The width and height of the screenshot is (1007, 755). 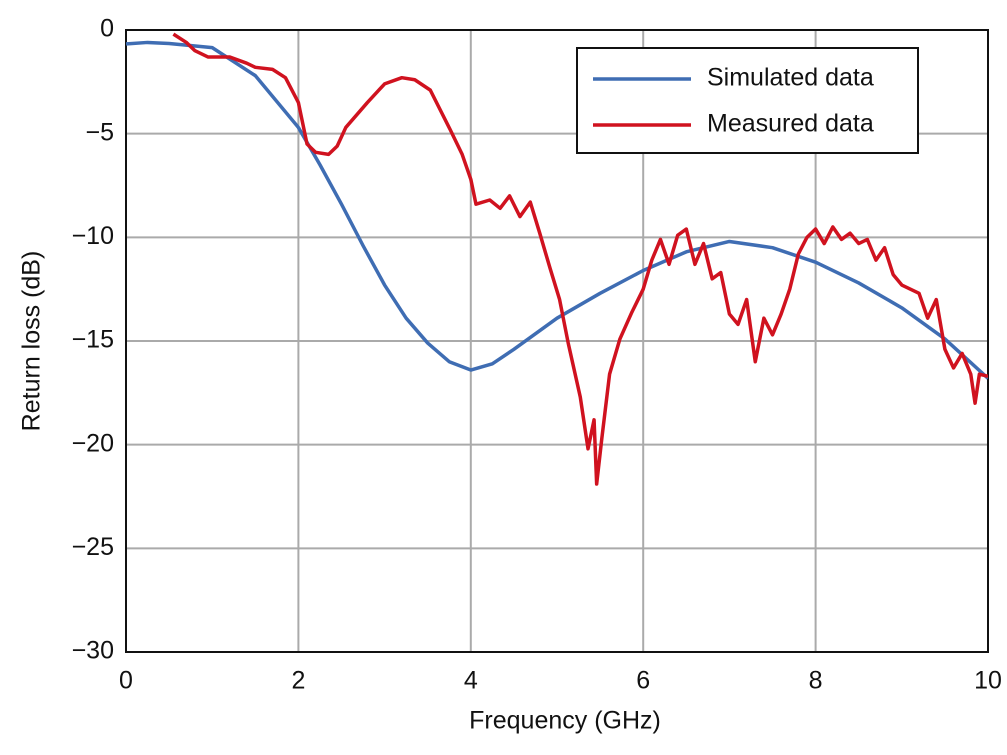 I want to click on y-tick-label: −15, so click(x=93, y=340).